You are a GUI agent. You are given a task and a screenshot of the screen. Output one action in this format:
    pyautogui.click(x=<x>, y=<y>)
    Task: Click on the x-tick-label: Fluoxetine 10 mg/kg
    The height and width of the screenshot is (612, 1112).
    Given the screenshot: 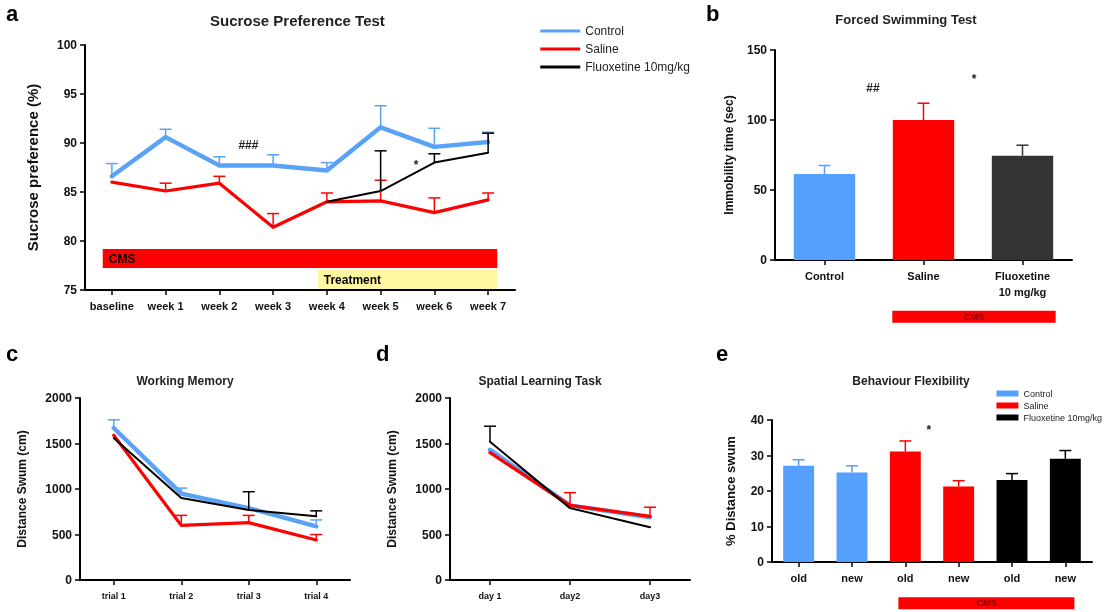 What is the action you would take?
    pyautogui.click(x=1022, y=284)
    